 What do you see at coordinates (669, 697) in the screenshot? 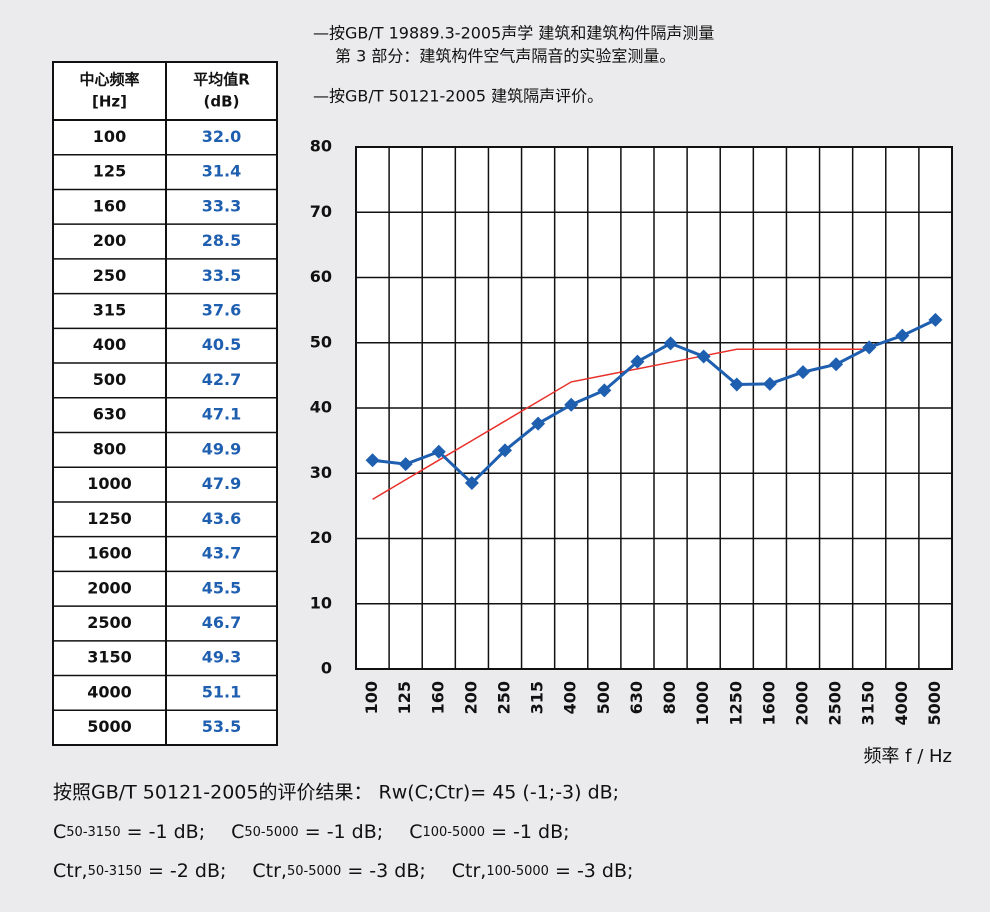
I see `x-tick-label: 800` at bounding box center [669, 697].